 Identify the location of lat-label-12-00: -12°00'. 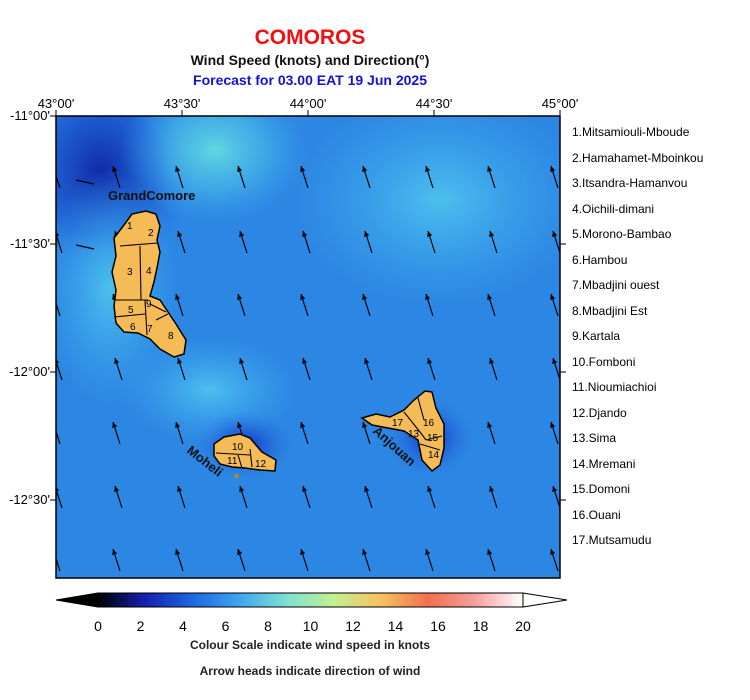
(29, 371).